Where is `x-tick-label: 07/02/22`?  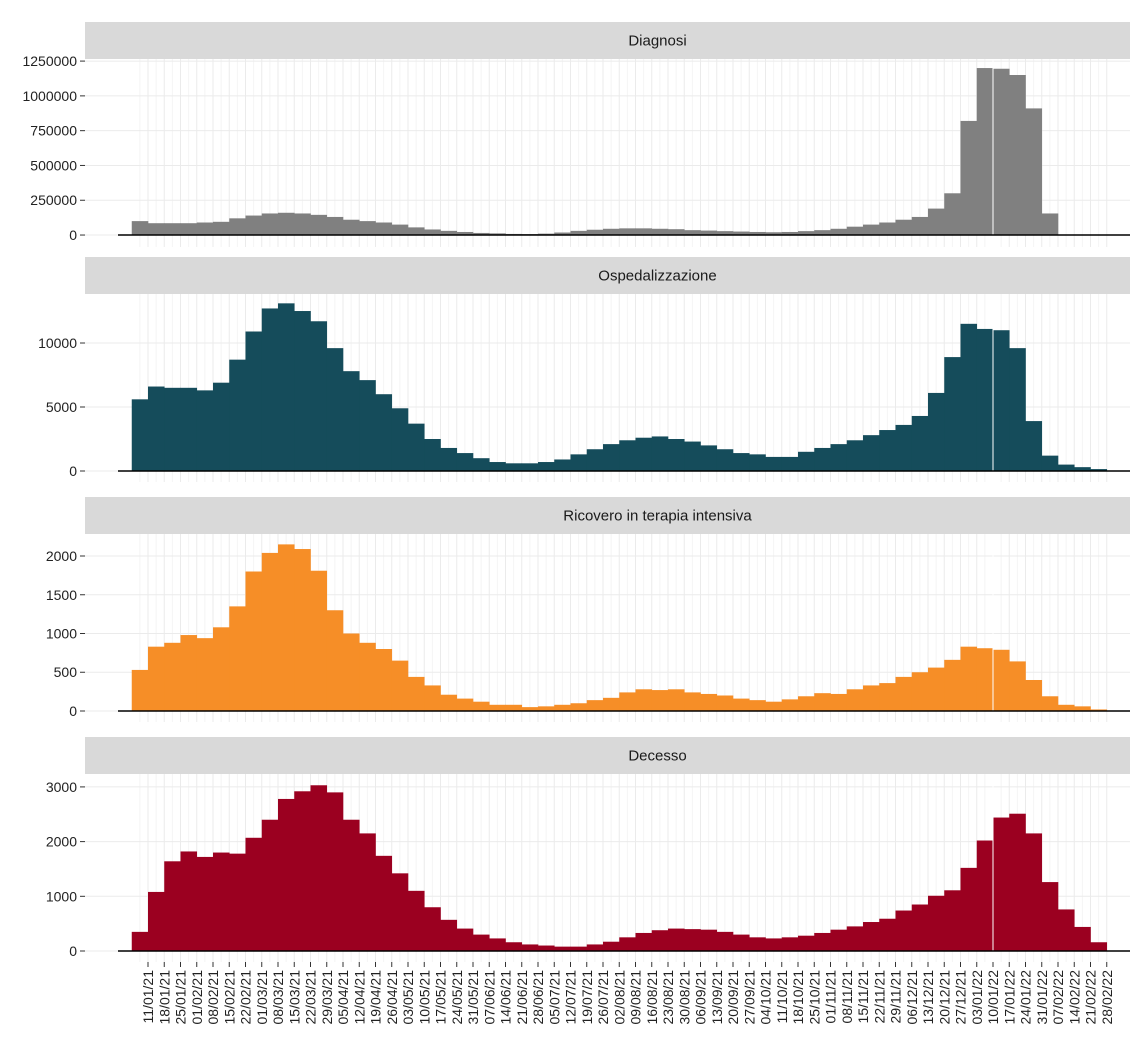
x-tick-label: 07/02/22 is located at coordinates (1058, 997).